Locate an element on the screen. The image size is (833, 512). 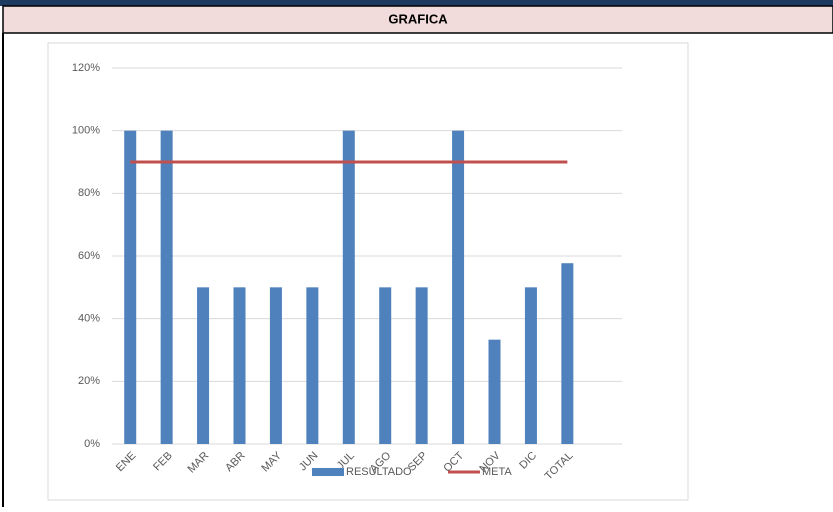
y-tick-label: 80% is located at coordinates (89, 193).